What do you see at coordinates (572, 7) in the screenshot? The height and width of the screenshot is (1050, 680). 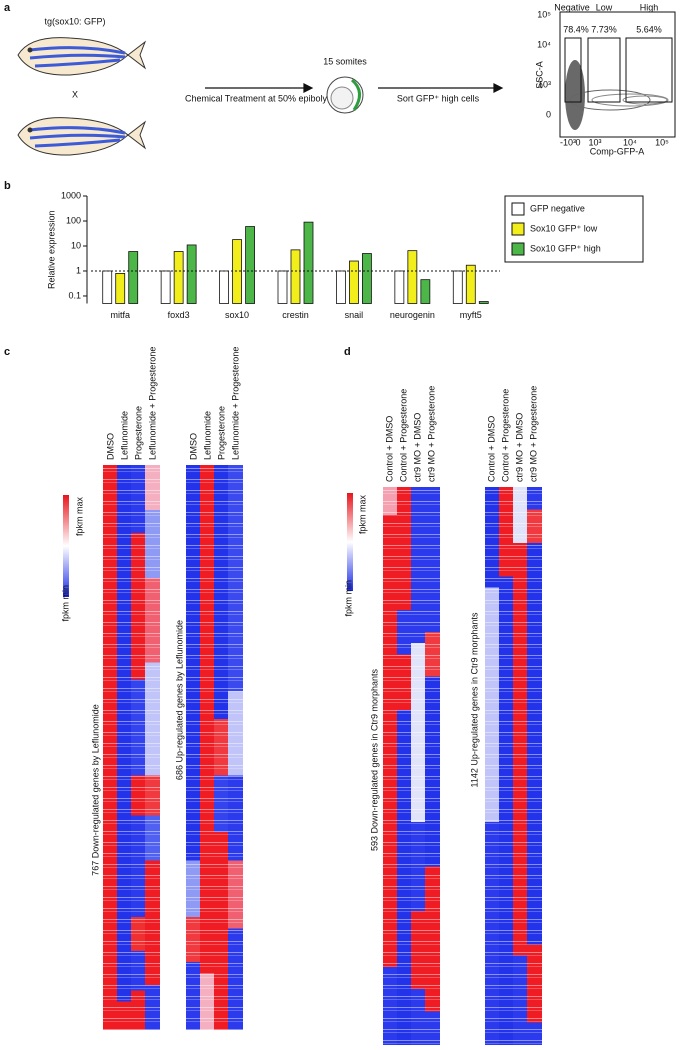 I see `gate-label: Negative` at bounding box center [572, 7].